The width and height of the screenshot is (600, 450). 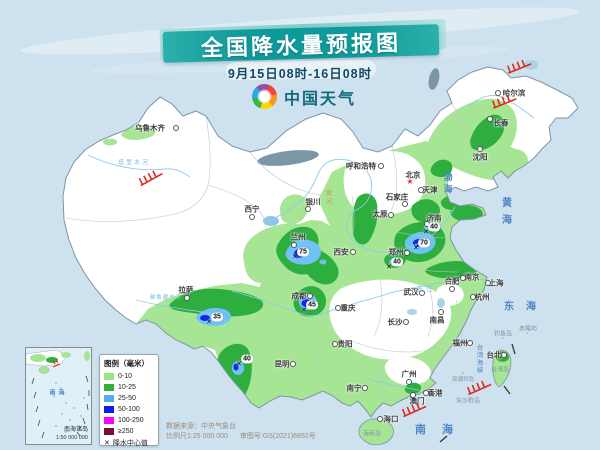 I want to click on islands, so click(x=443, y=389).